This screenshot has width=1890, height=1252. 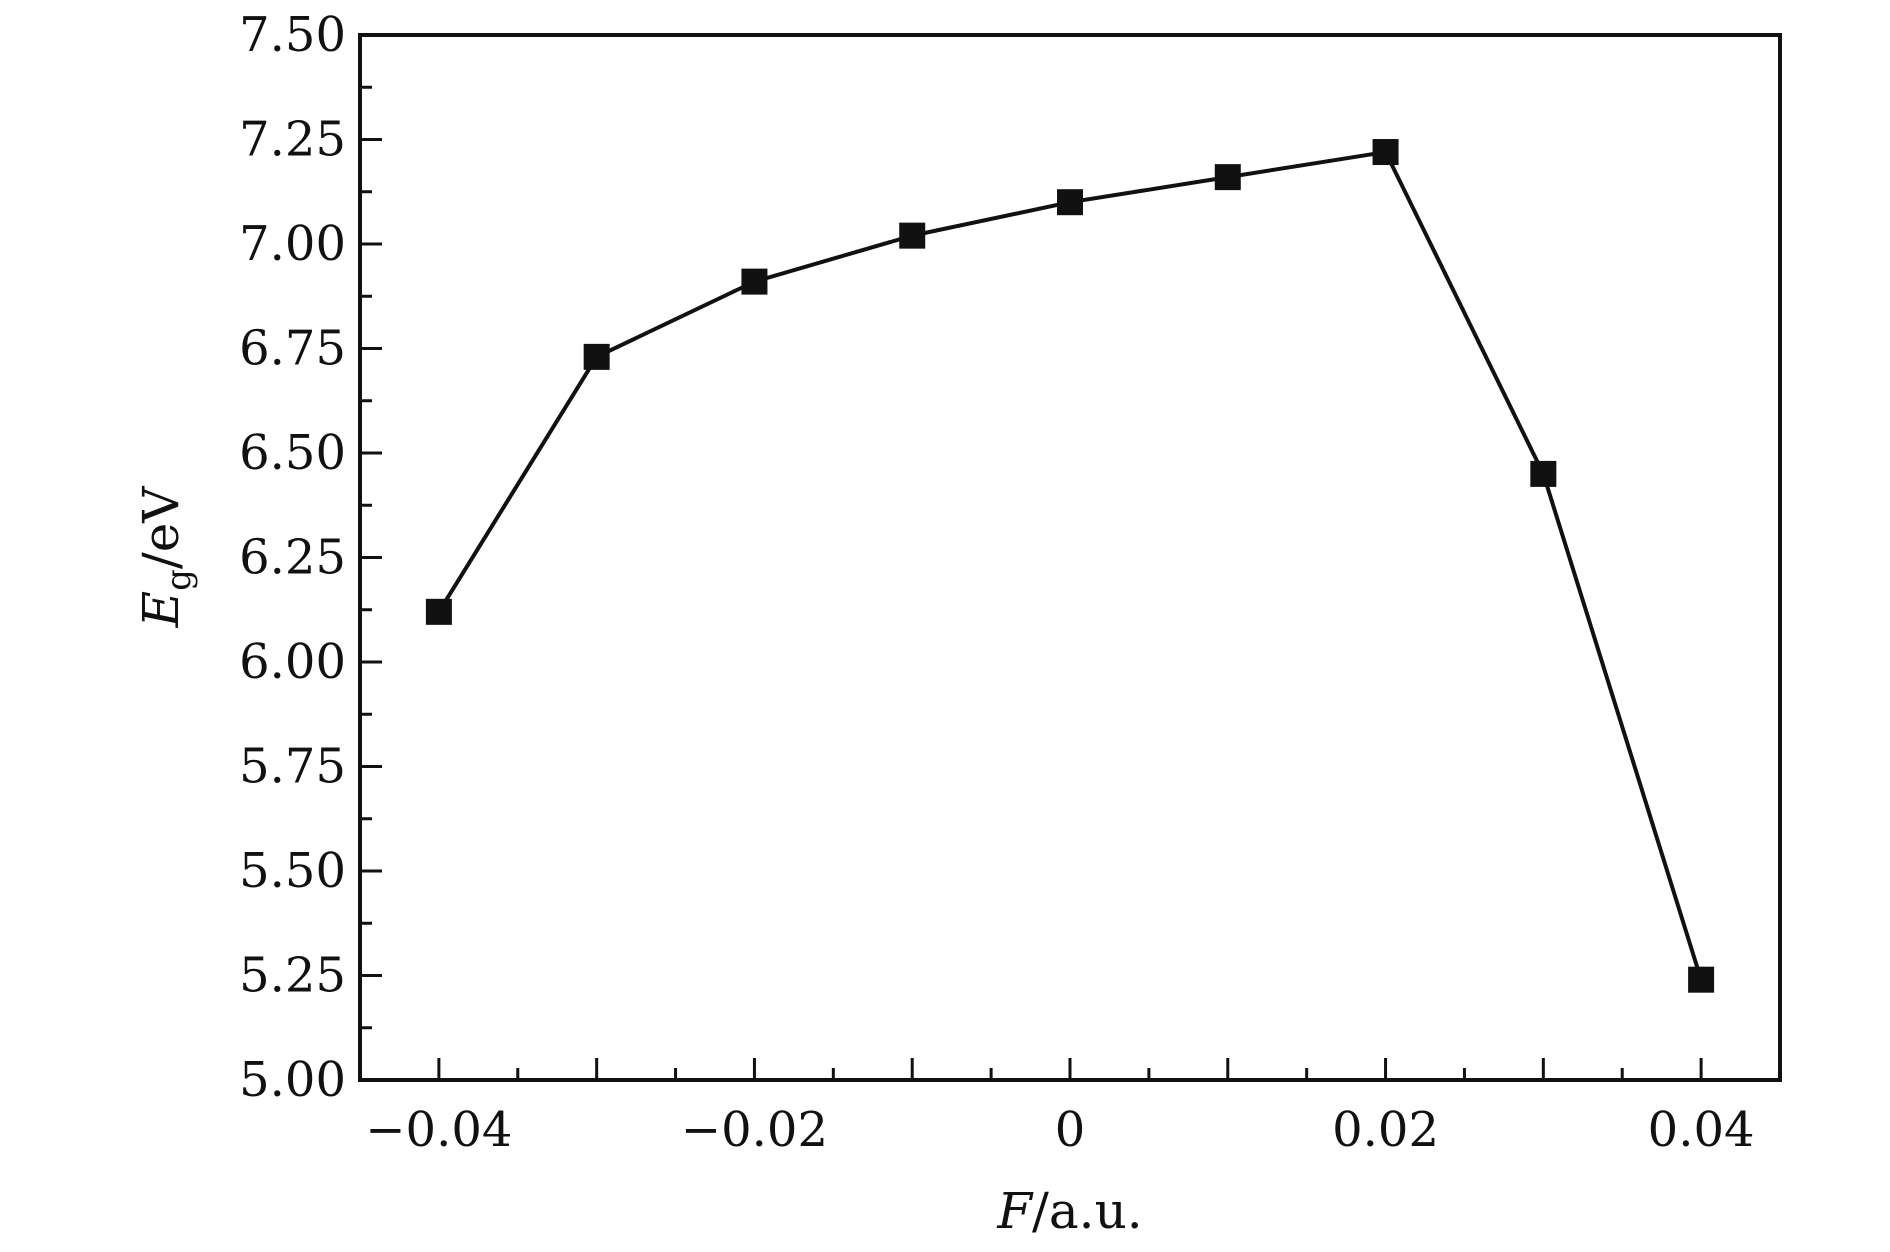 I want to click on y-tick-label: 5.50, so click(x=292, y=871).